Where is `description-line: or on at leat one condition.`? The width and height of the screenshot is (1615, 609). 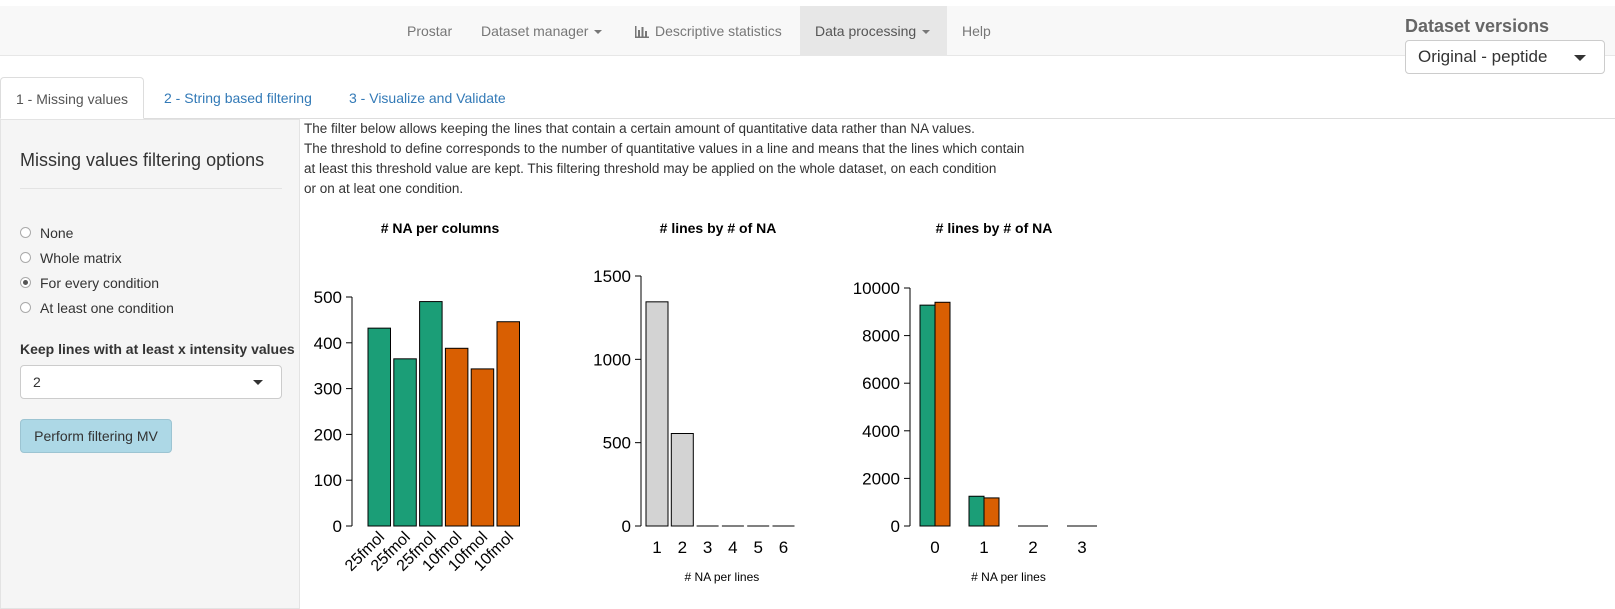 description-line: or on at leat one condition. is located at coordinates (384, 188).